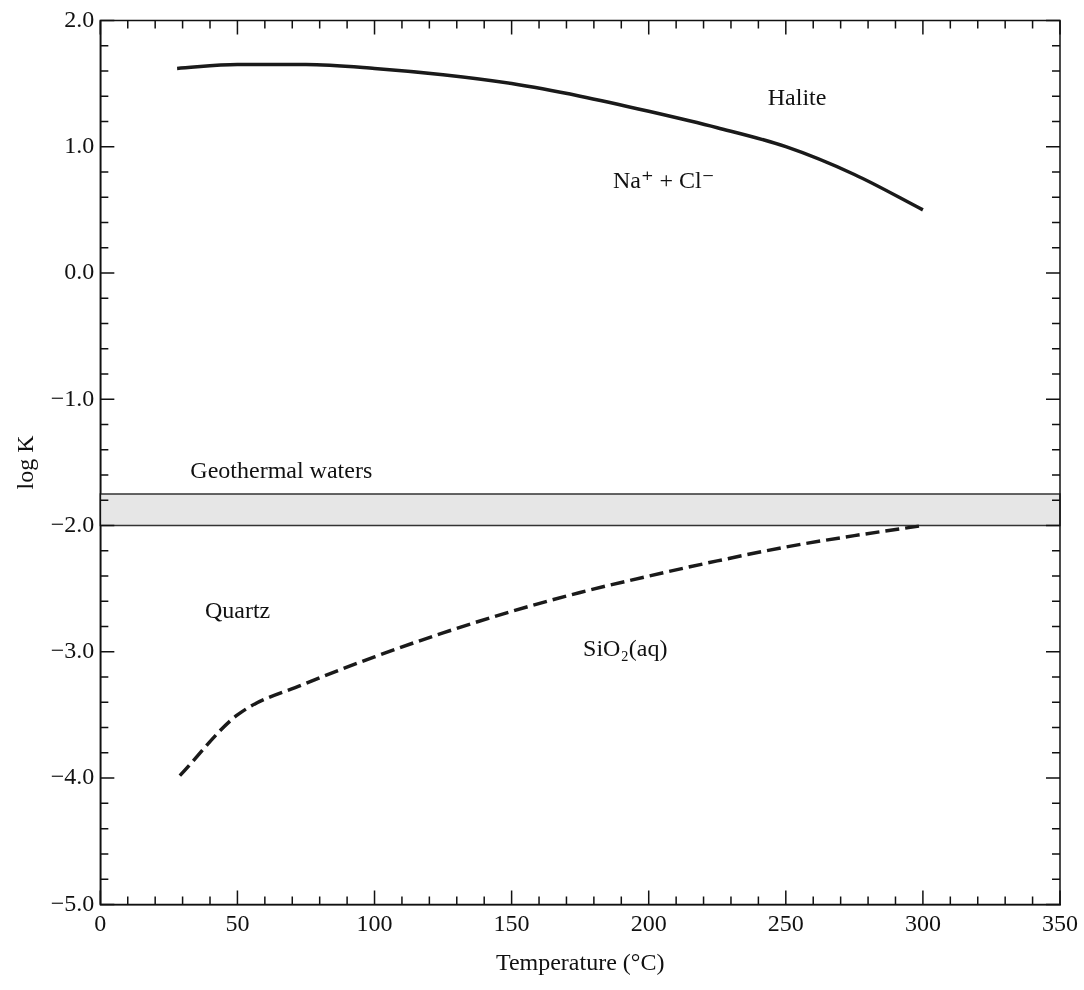 This screenshot has width=1084, height=990. I want to click on y-tick-label: −3.0, so click(72, 650).